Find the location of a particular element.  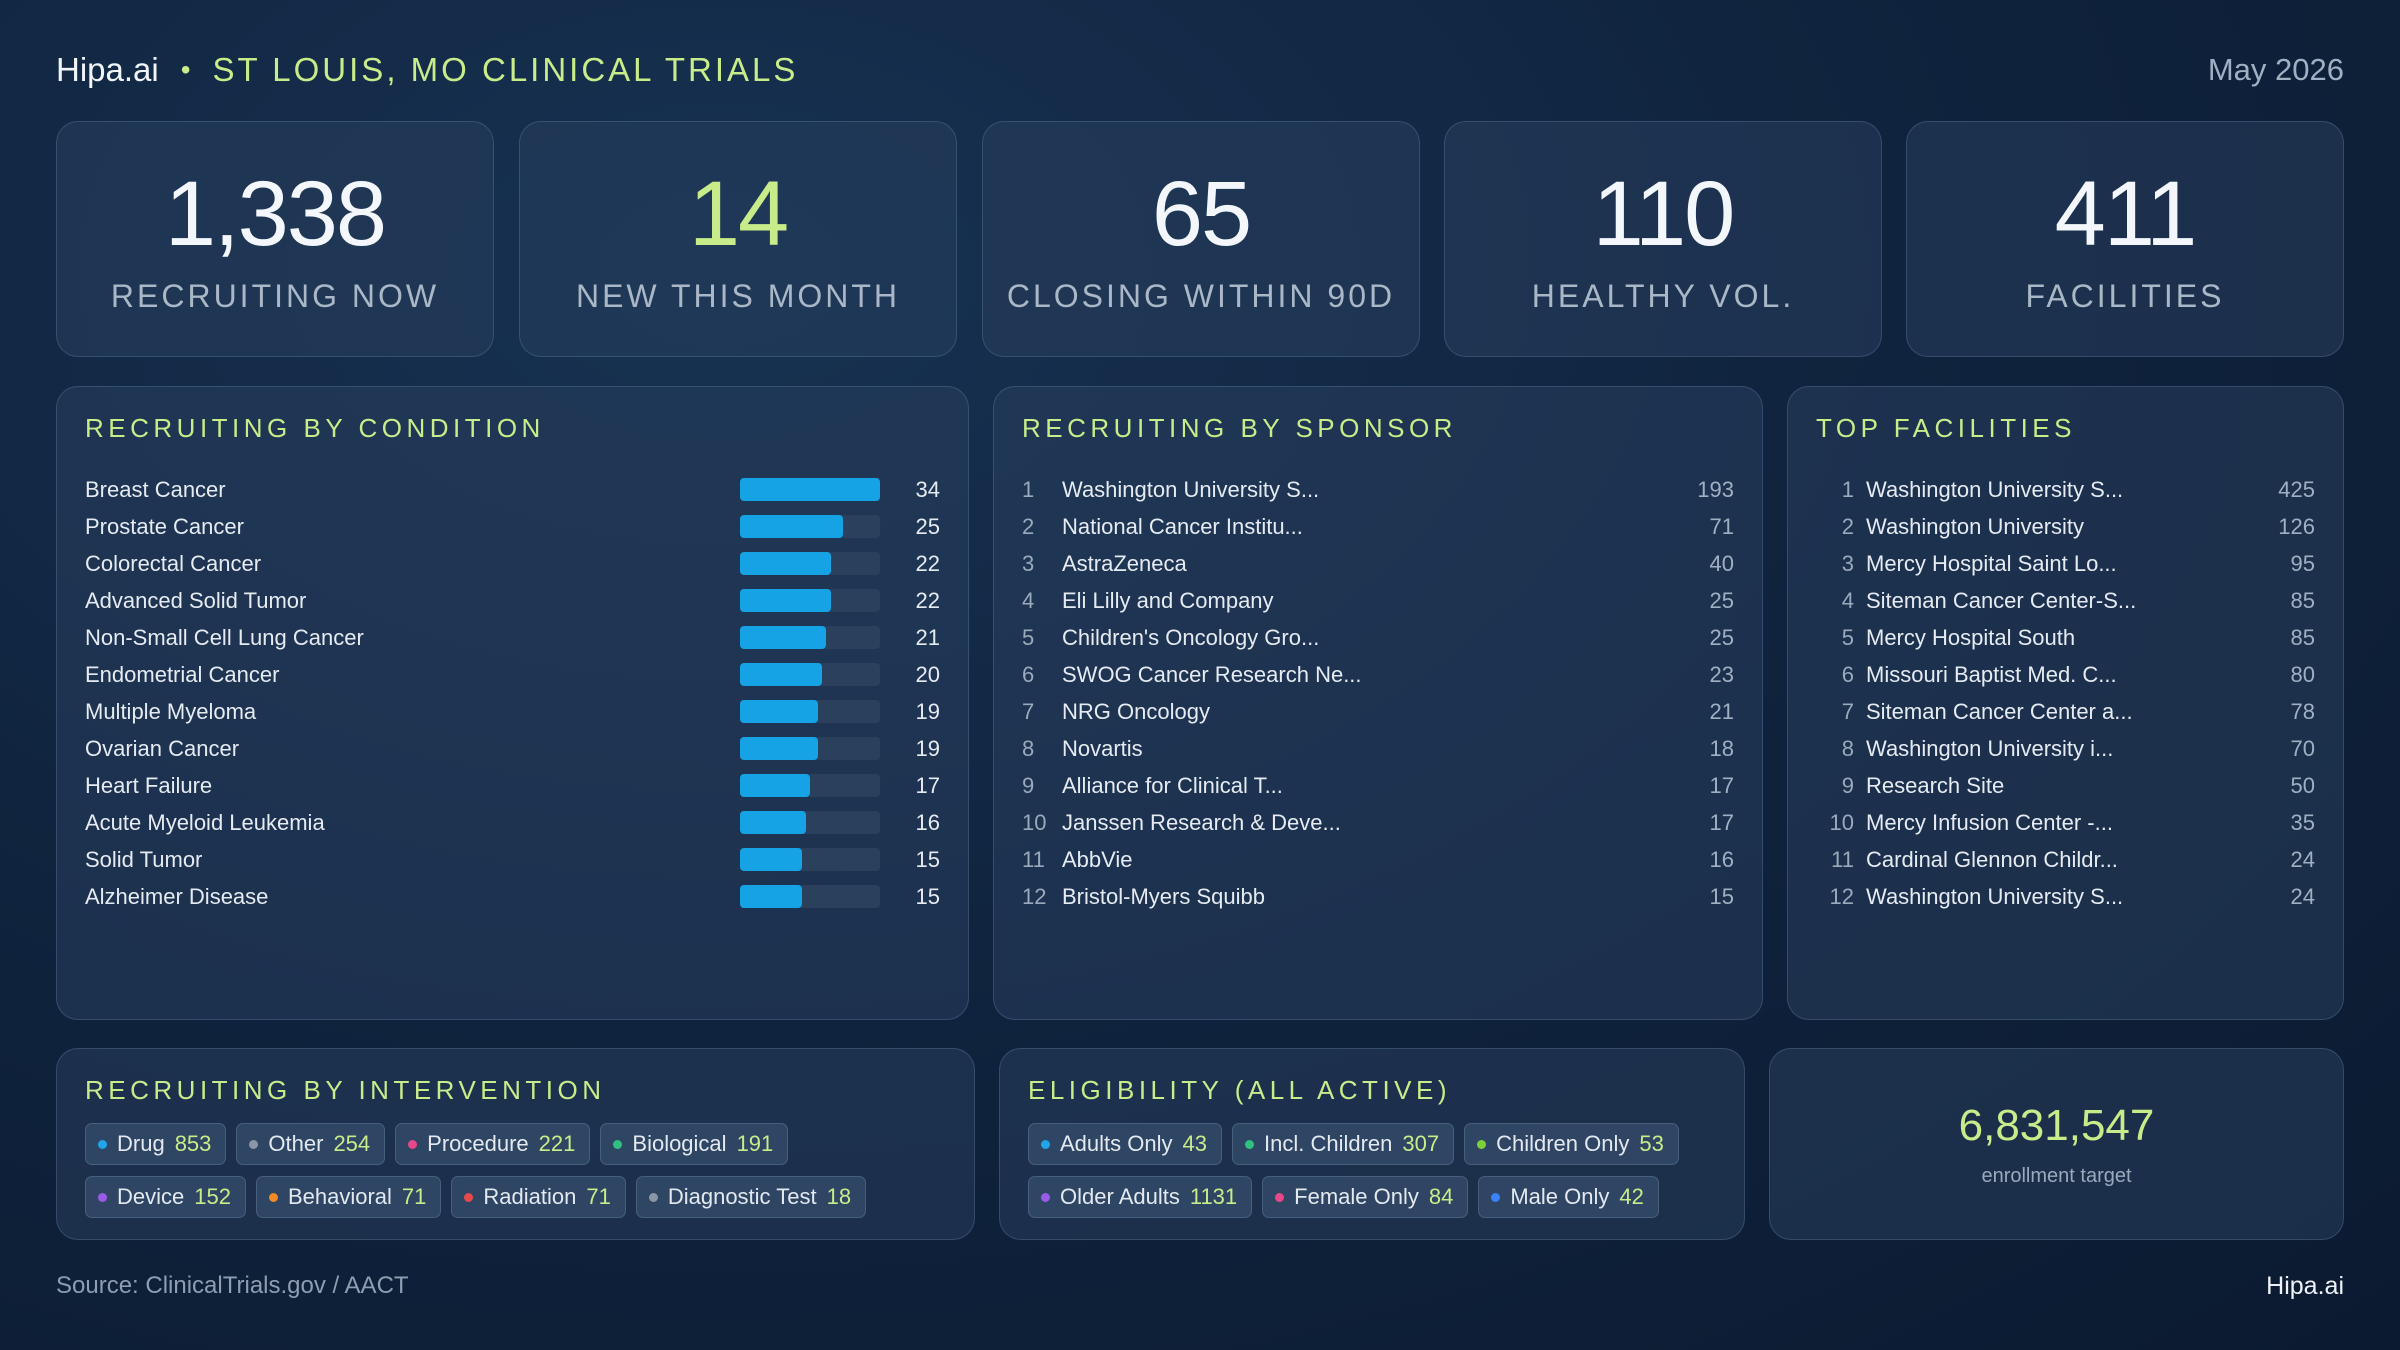

chip-count: 221 is located at coordinates (557, 1143).